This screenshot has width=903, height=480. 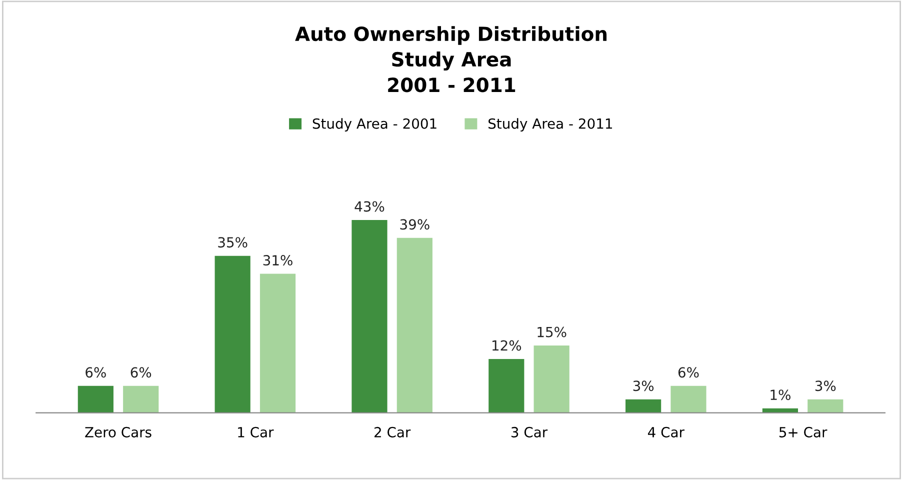 I want to click on chart-title: Auto Ownership Distribution Study Area 2001 - 2011, so click(x=451, y=59).